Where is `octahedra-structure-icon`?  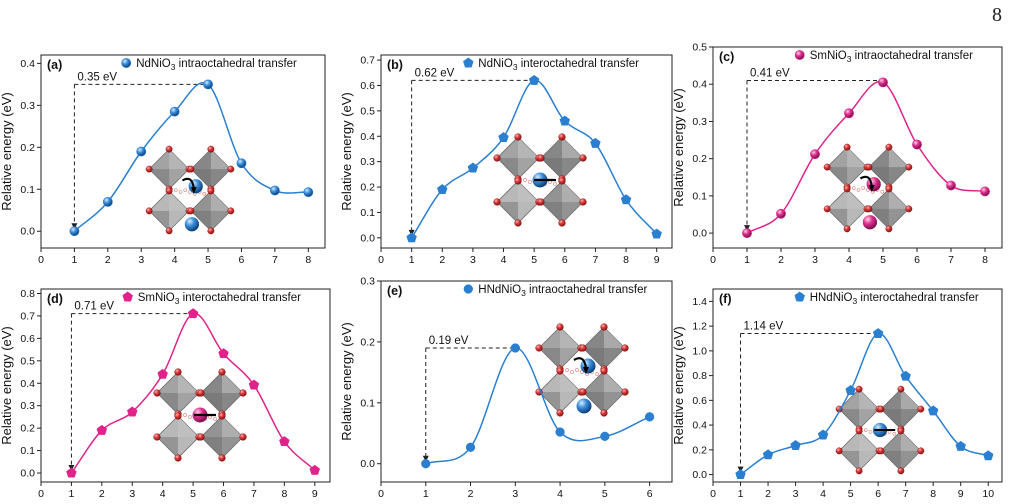
octahedra-structure-icon is located at coordinates (190, 190).